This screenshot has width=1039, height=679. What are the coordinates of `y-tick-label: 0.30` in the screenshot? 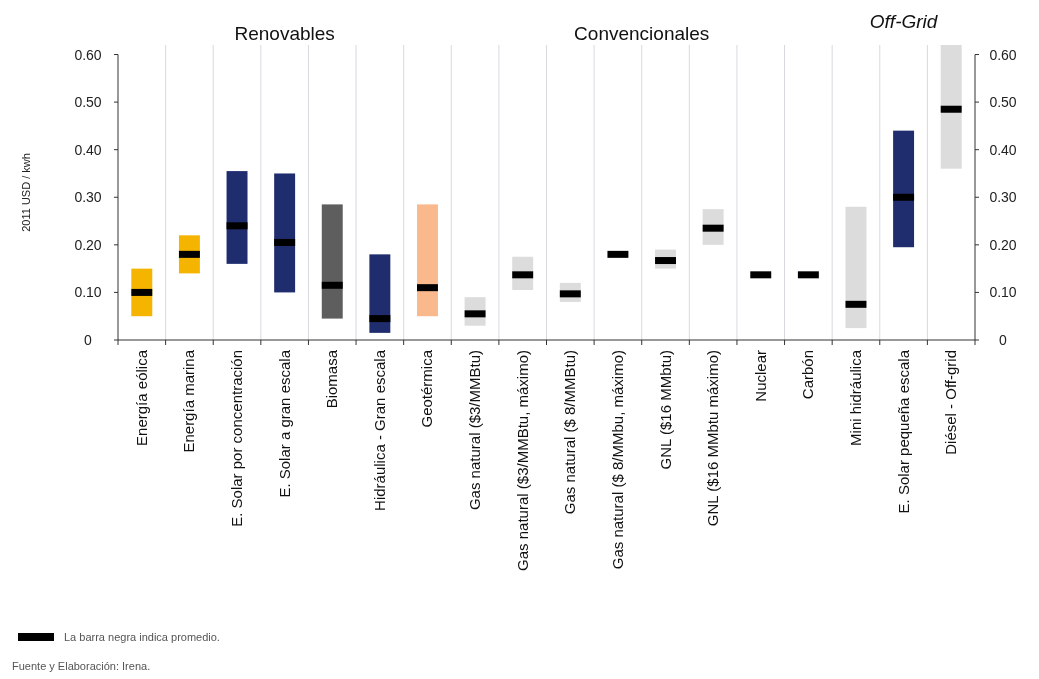 It's located at (88, 197).